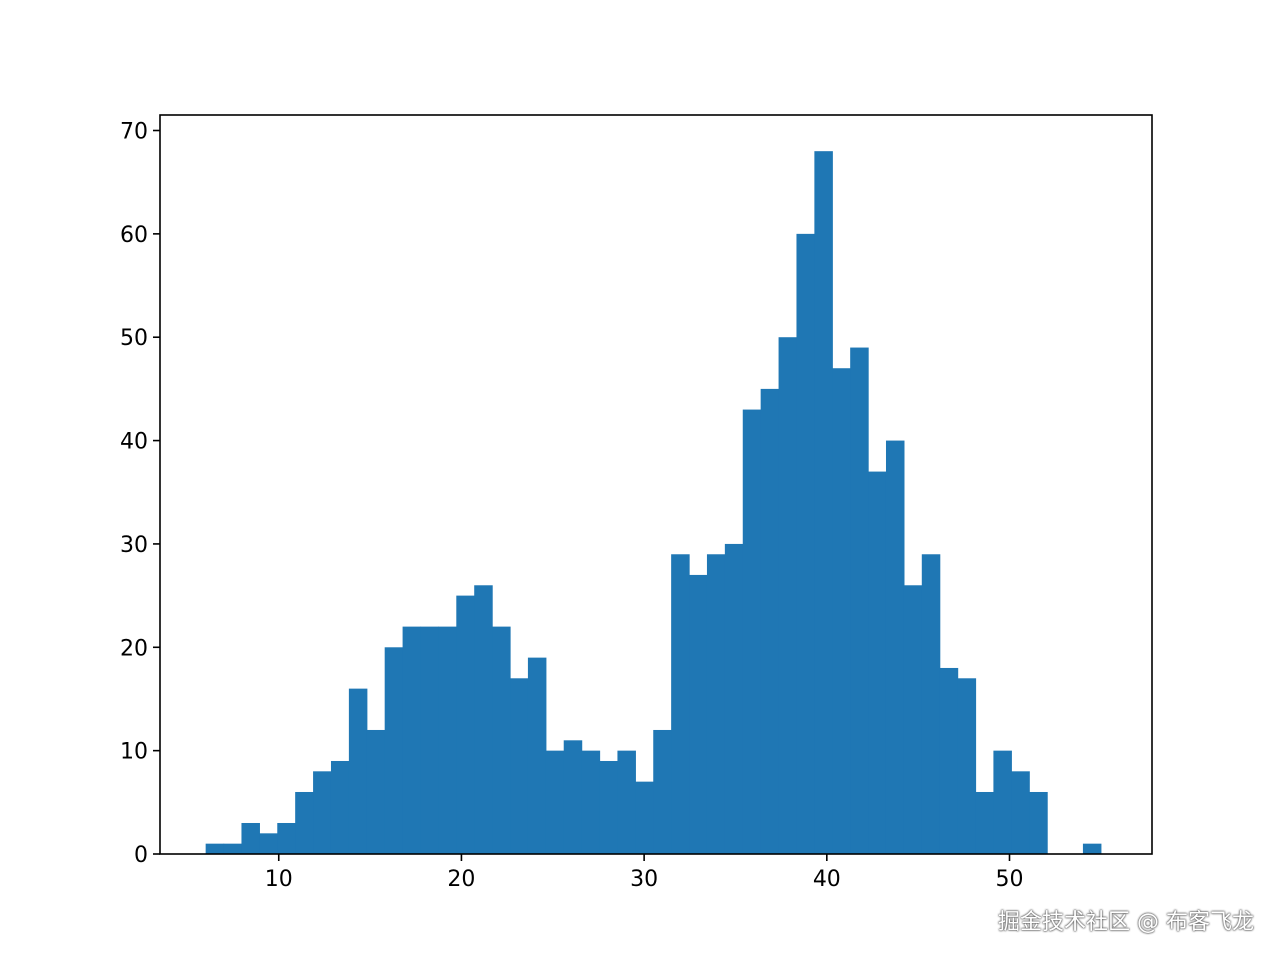  Describe the element at coordinates (461, 879) in the screenshot. I see `x-tick-label: 20` at that location.